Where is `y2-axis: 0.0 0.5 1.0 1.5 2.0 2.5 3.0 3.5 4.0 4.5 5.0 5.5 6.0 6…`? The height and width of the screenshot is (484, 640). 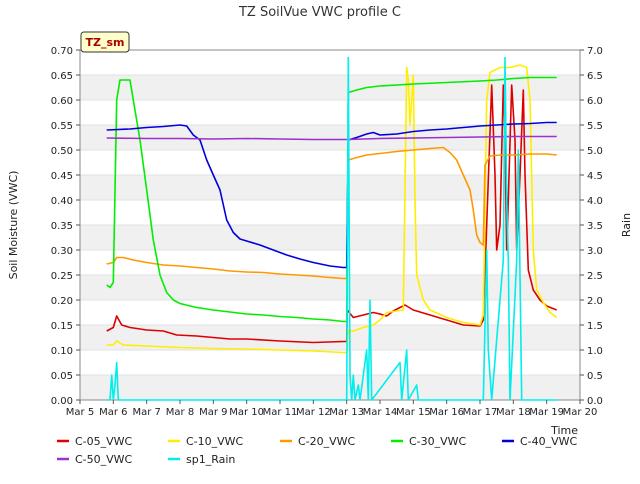
y2-axis: 0.0 0.5 1.0 1.5 2.0 2.5 3.0 3.5 4.0 4.5 5.0 5.5 6.0 6… is located at coordinates (591, 226).